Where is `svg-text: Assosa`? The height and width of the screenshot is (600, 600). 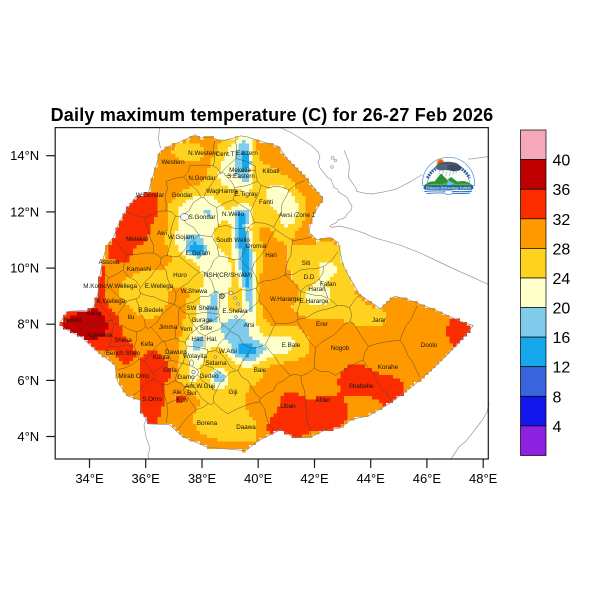 svg-text: Assosa is located at coordinates (109, 262).